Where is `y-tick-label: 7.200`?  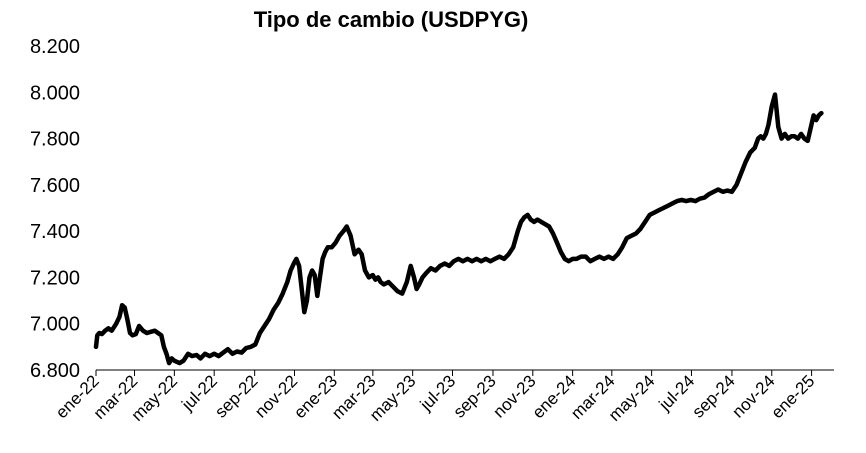 y-tick-label: 7.200 is located at coordinates (55, 278).